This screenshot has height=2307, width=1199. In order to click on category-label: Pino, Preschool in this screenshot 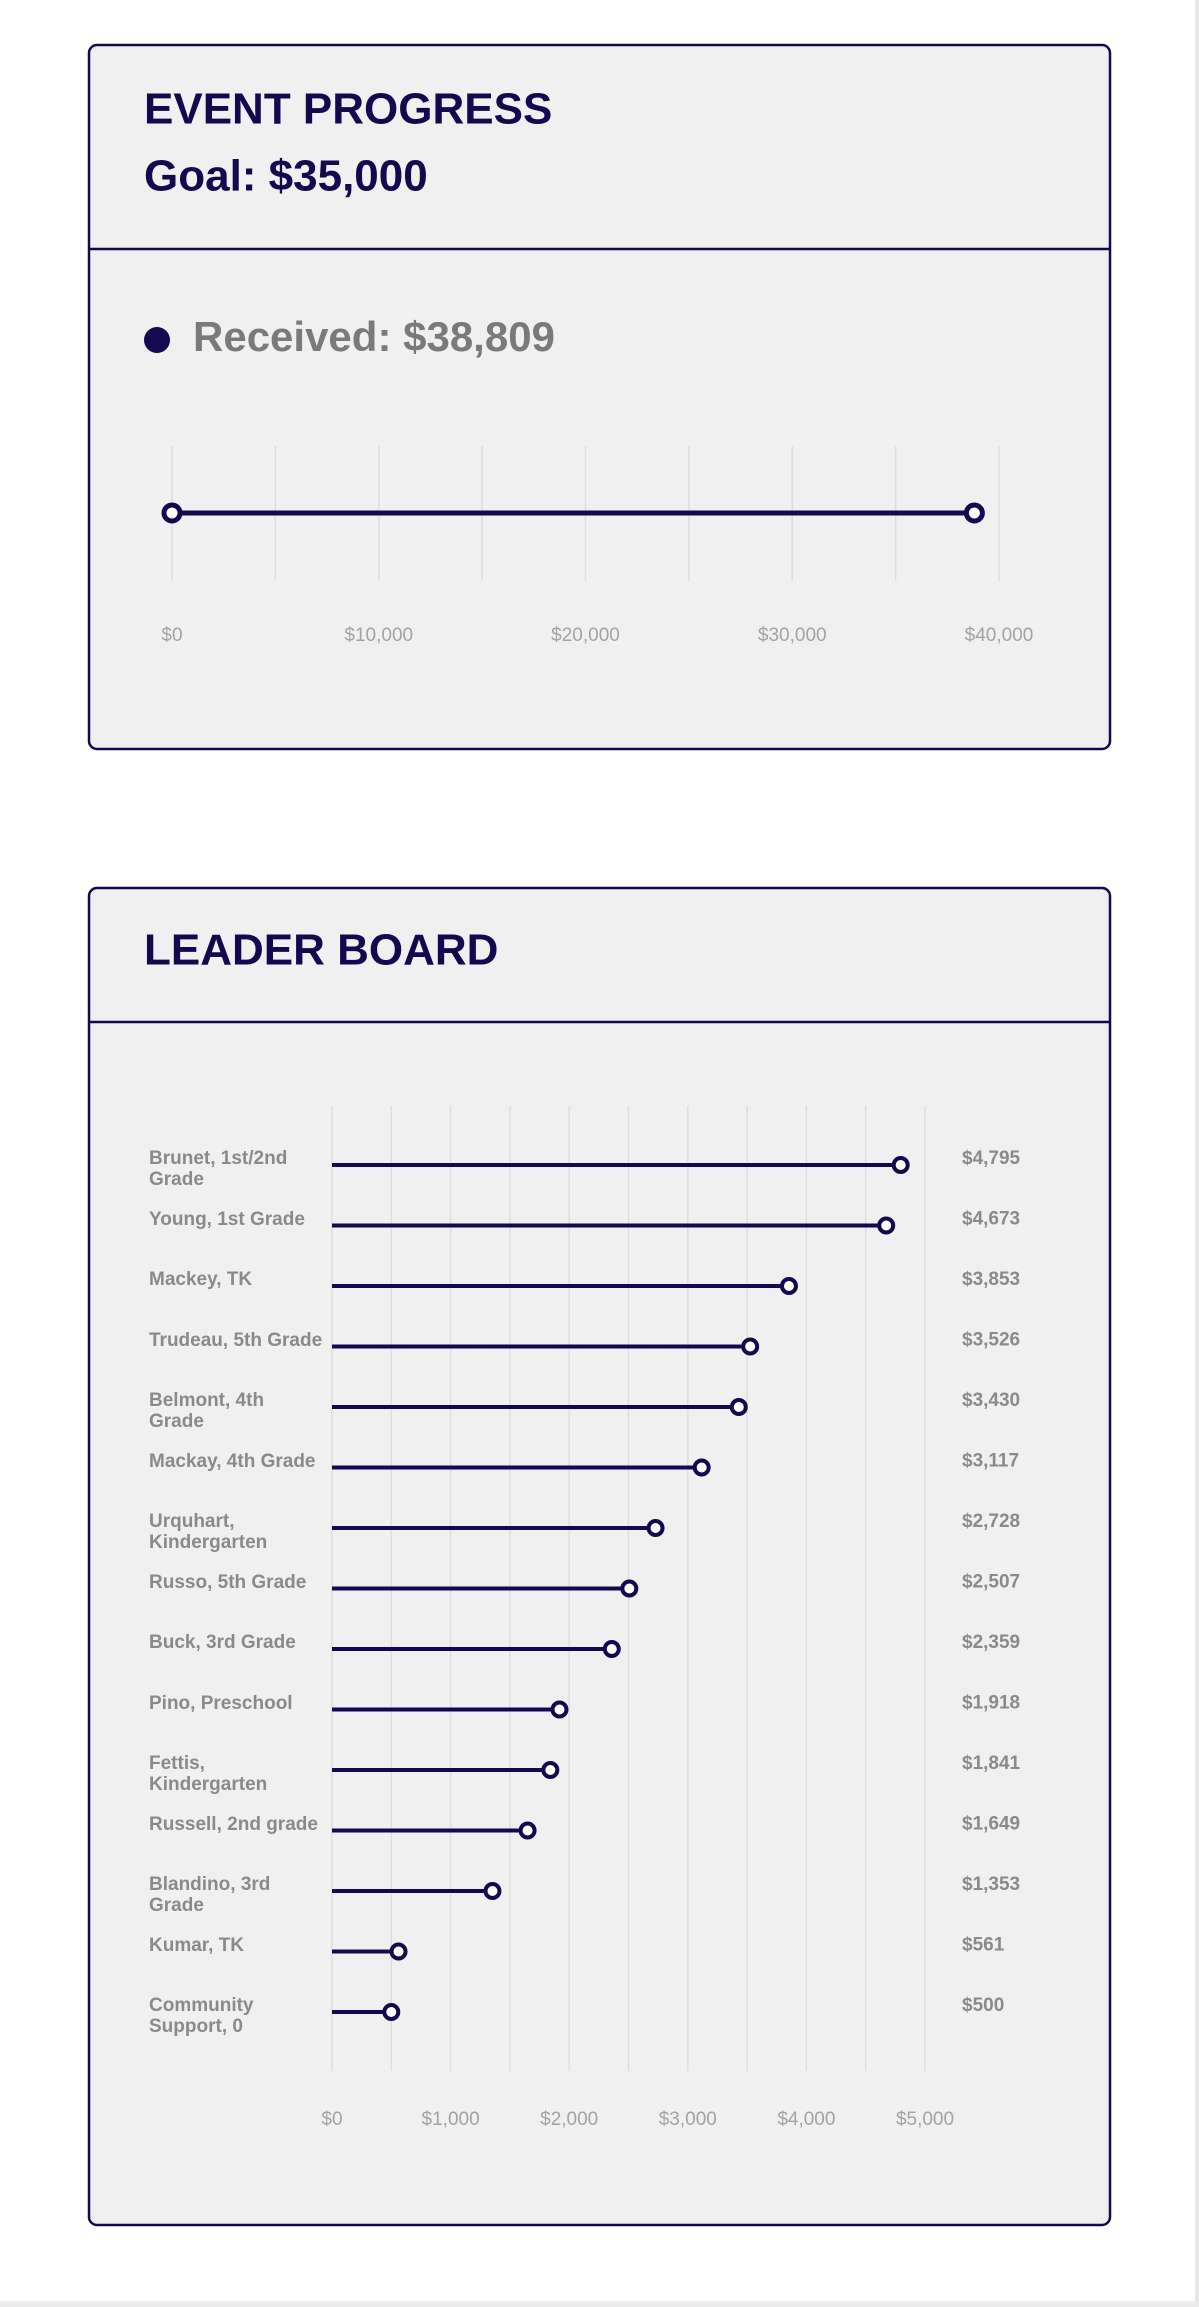, I will do `click(221, 1703)`.